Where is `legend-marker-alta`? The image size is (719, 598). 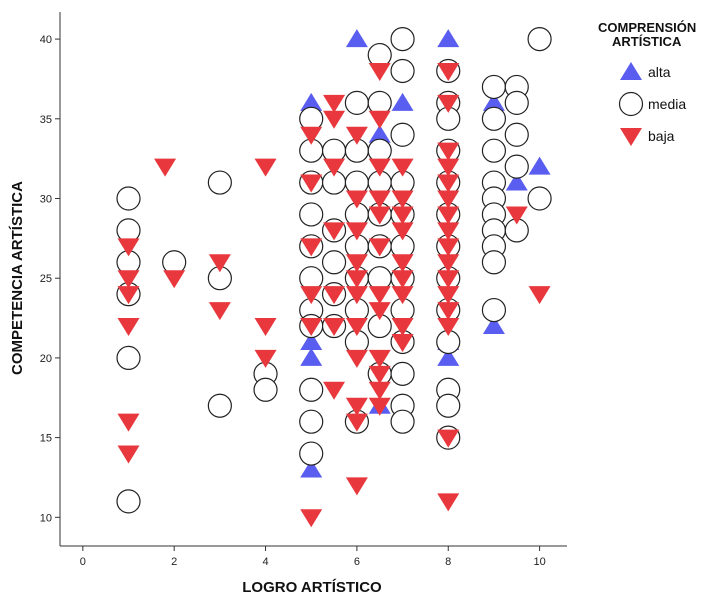 legend-marker-alta is located at coordinates (631, 71).